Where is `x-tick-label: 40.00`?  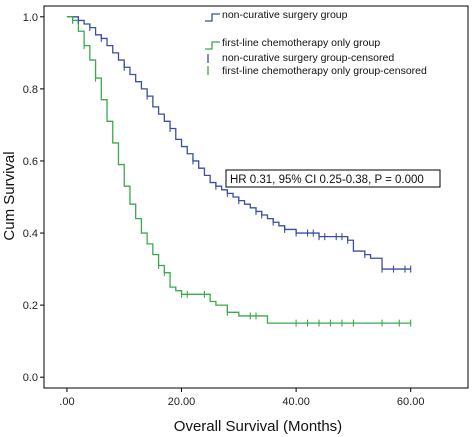 x-tick-label: 40.00 is located at coordinates (296, 402).